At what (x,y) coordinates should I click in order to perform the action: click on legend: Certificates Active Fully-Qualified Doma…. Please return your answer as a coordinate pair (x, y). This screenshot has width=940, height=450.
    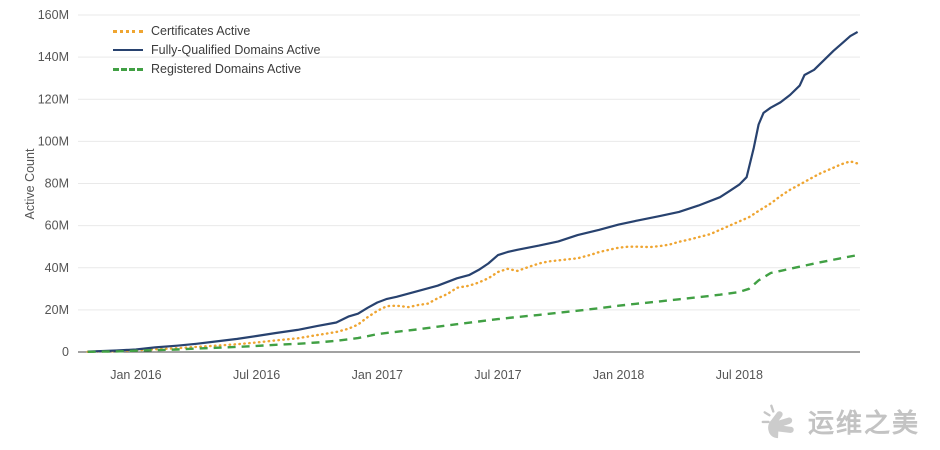
    Looking at the image, I should click on (217, 50).